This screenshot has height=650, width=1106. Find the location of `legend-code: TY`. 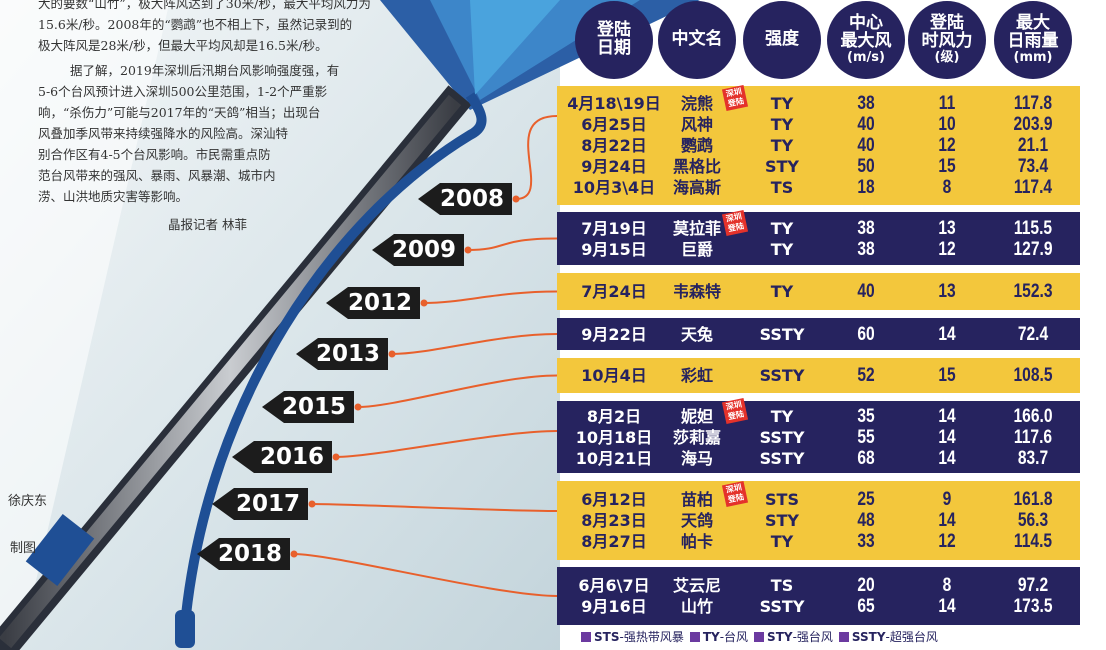

legend-code: TY is located at coordinates (711, 637).